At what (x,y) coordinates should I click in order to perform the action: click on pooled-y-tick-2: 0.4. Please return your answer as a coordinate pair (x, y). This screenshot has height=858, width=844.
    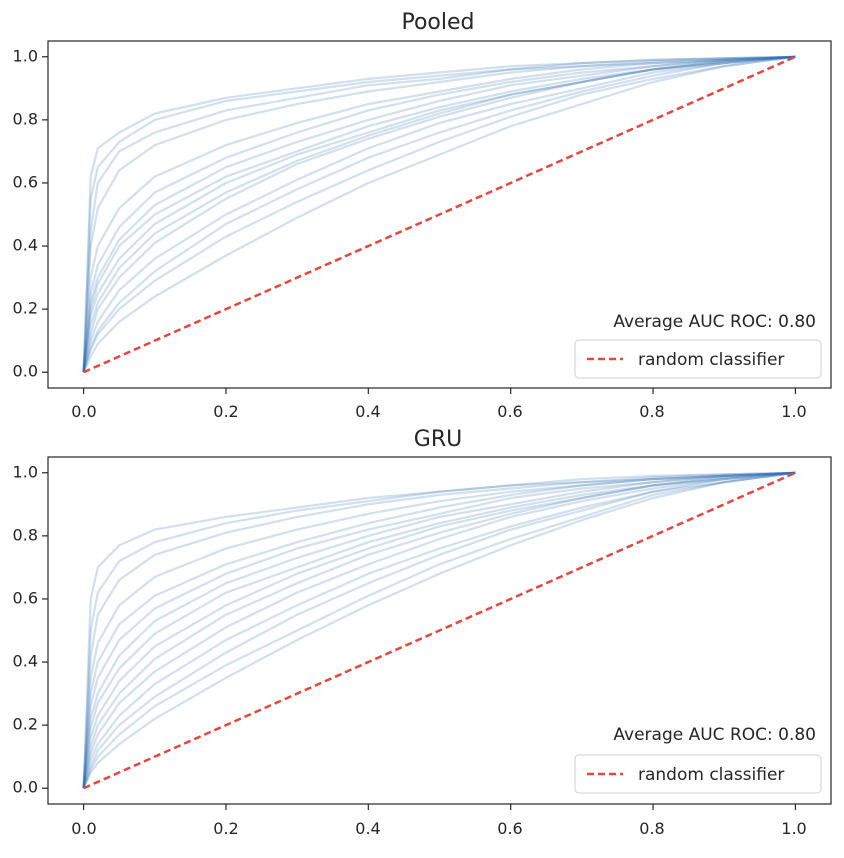
    Looking at the image, I should click on (25, 245).